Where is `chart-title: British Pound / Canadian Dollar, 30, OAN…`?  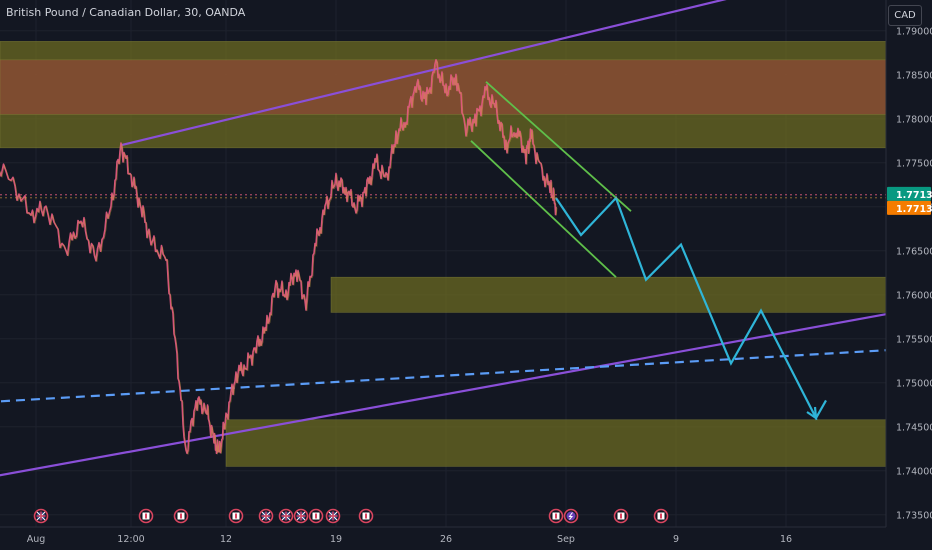
chart-title: British Pound / Canadian Dollar, 30, OAN… is located at coordinates (126, 12).